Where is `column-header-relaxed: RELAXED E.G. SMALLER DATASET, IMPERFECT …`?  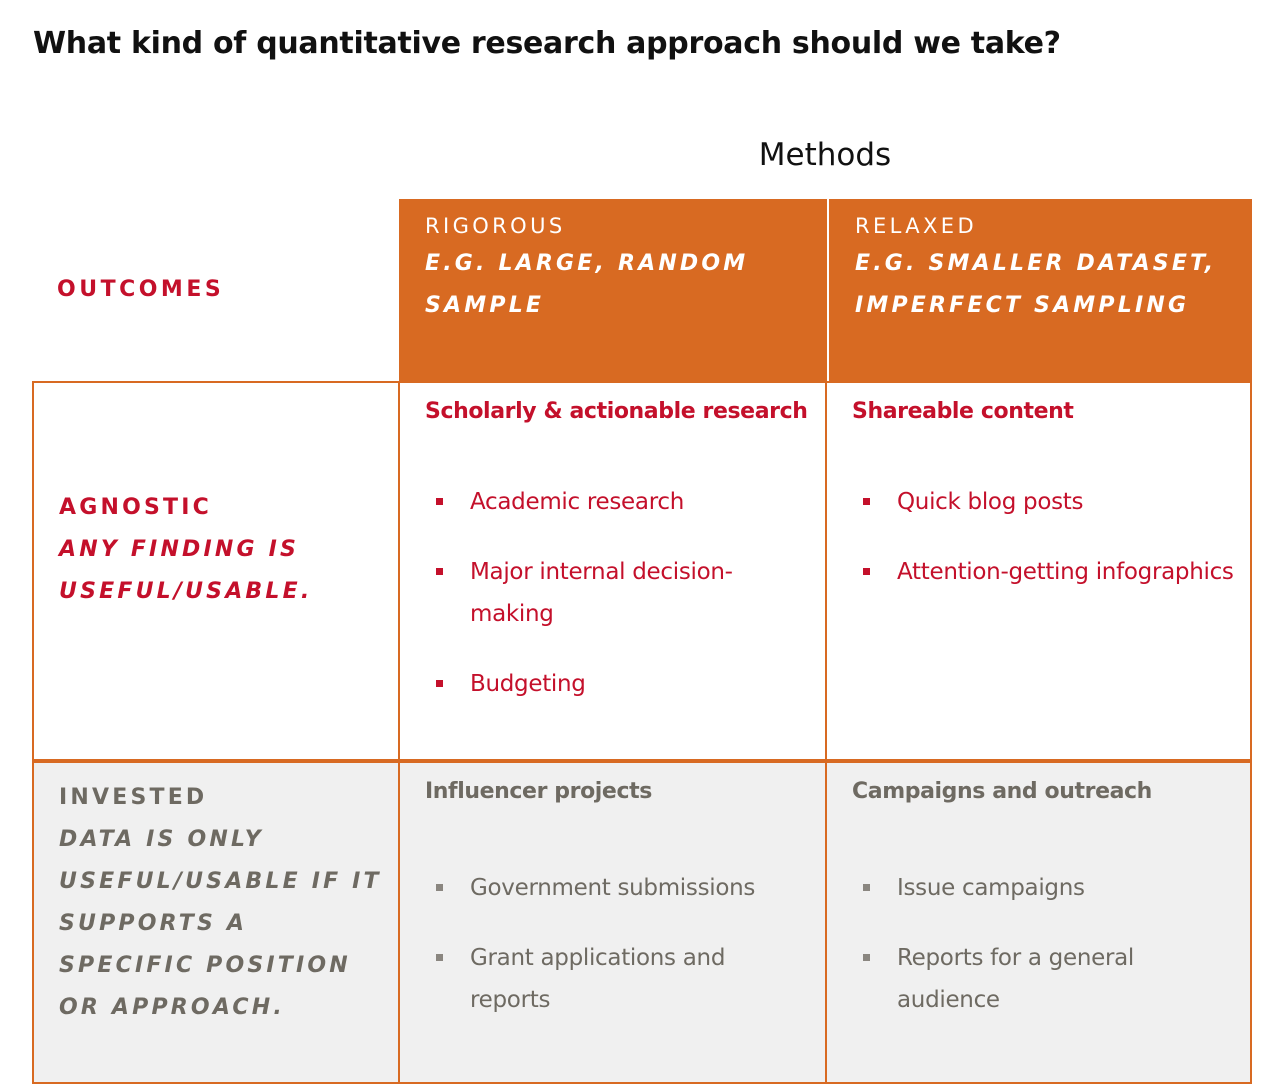
column-header-relaxed: RELAXED E.G. SMALLER DATASET, IMPERFECT … is located at coordinates (1039, 290).